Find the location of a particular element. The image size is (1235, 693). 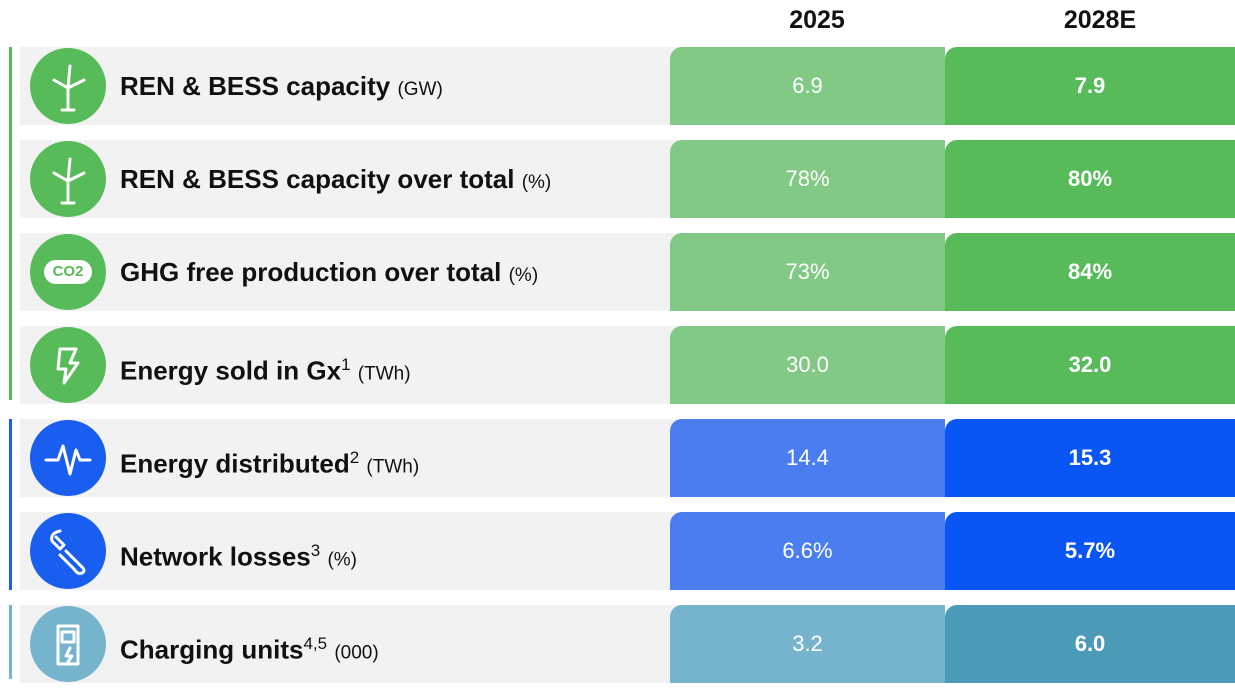

row-label: Energy distributed2 (TWh) is located at coordinates (269, 458).